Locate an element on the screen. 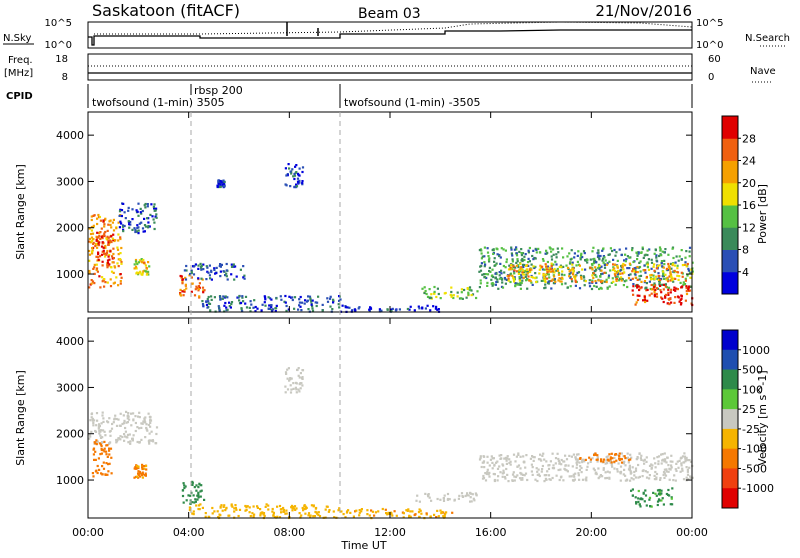  velocity-colorbar-tick-label: 25 is located at coordinates (749, 409).